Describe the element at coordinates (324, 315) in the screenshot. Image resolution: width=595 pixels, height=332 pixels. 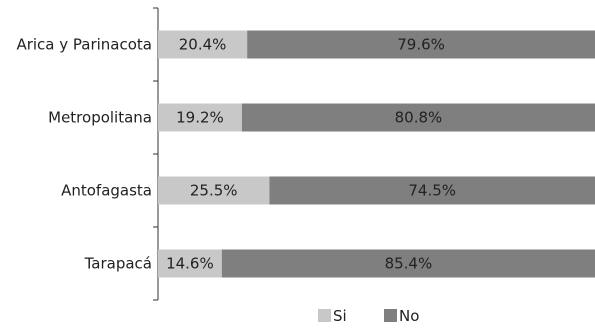
I see `legend-swatch-si` at that location.